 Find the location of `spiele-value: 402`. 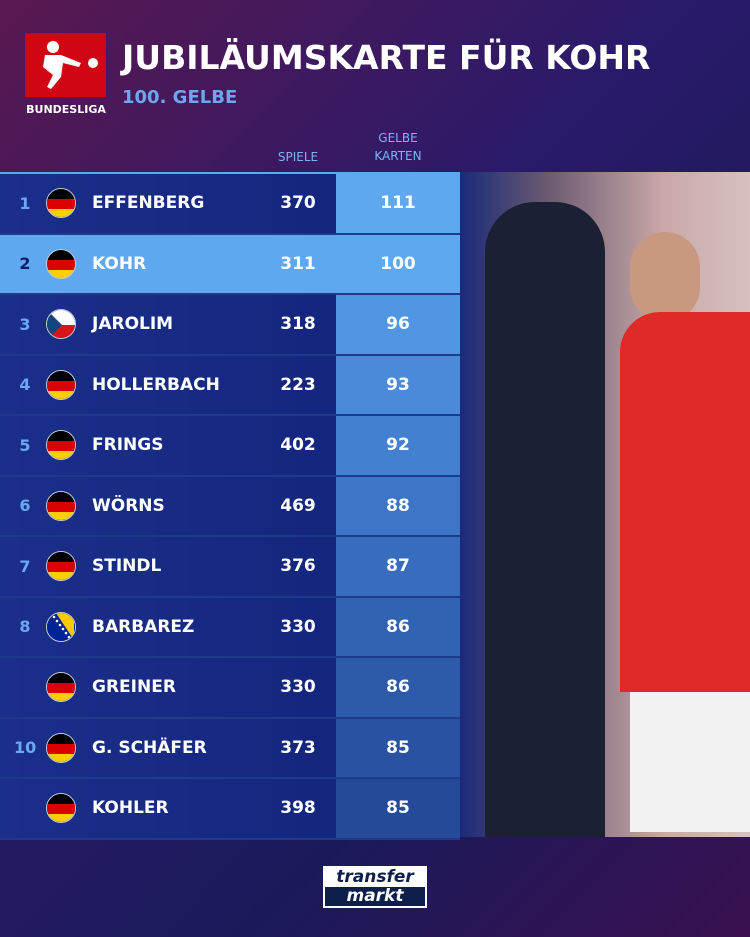

spiele-value: 402 is located at coordinates (298, 445).